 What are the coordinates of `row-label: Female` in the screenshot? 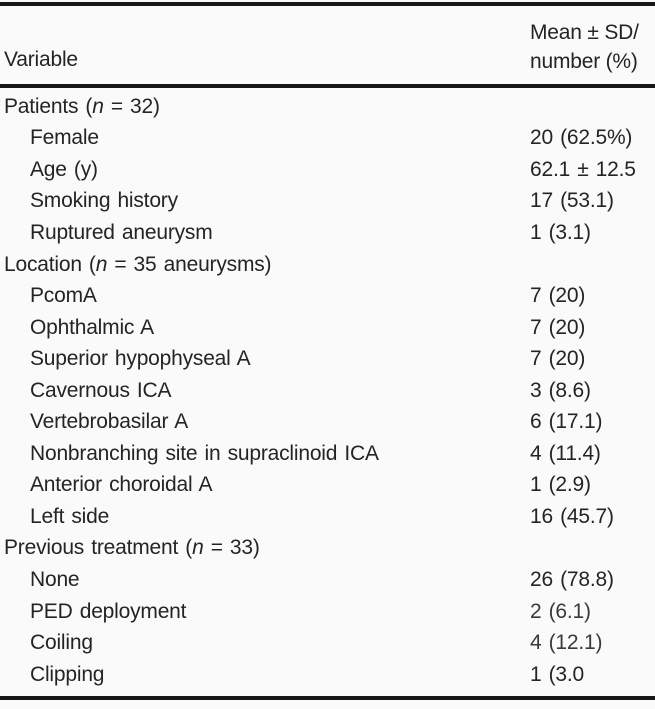 It's located at (64, 138).